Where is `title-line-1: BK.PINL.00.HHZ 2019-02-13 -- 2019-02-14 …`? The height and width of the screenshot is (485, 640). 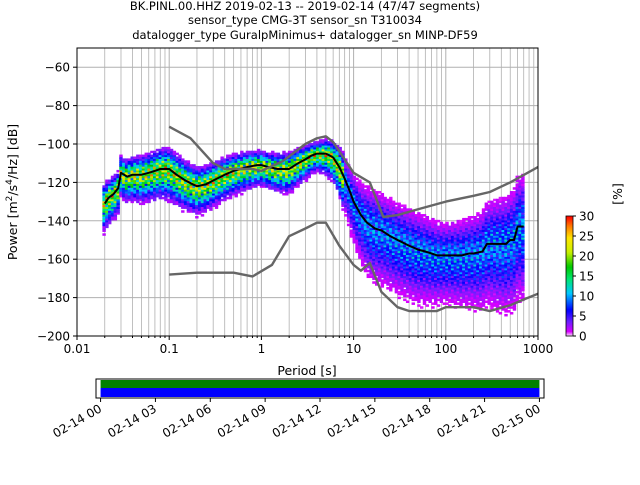 title-line-1: BK.PINL.00.HHZ 2019-02-13 -- 2019-02-14 … is located at coordinates (305, 6).